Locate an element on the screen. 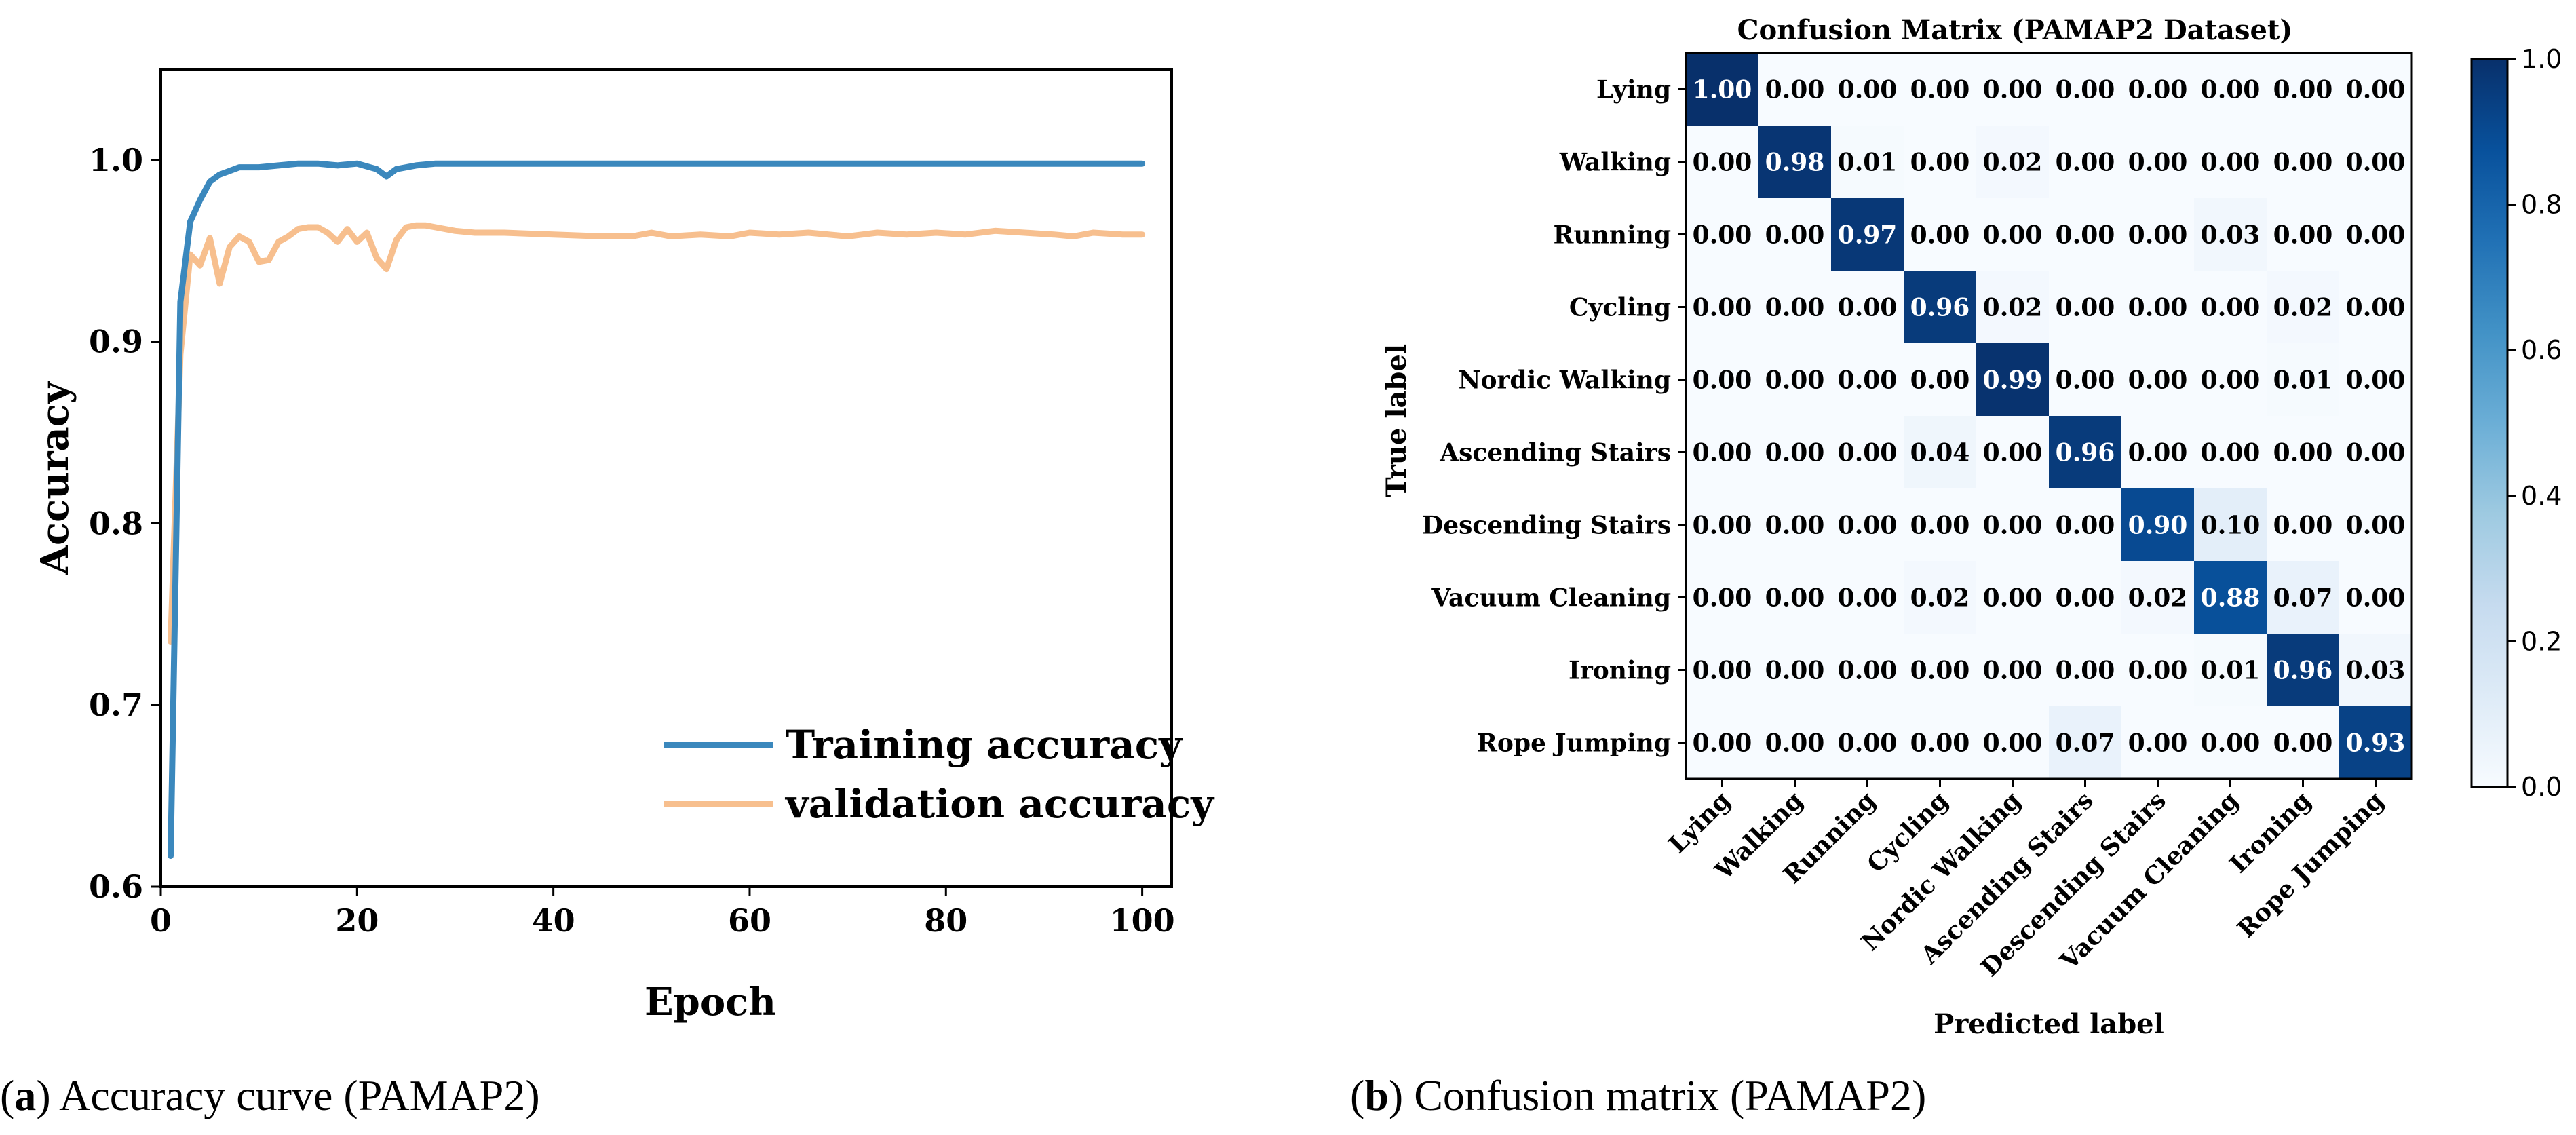 The height and width of the screenshot is (1135, 2576). colorbar-tick-label: 0.4 is located at coordinates (2541, 496).